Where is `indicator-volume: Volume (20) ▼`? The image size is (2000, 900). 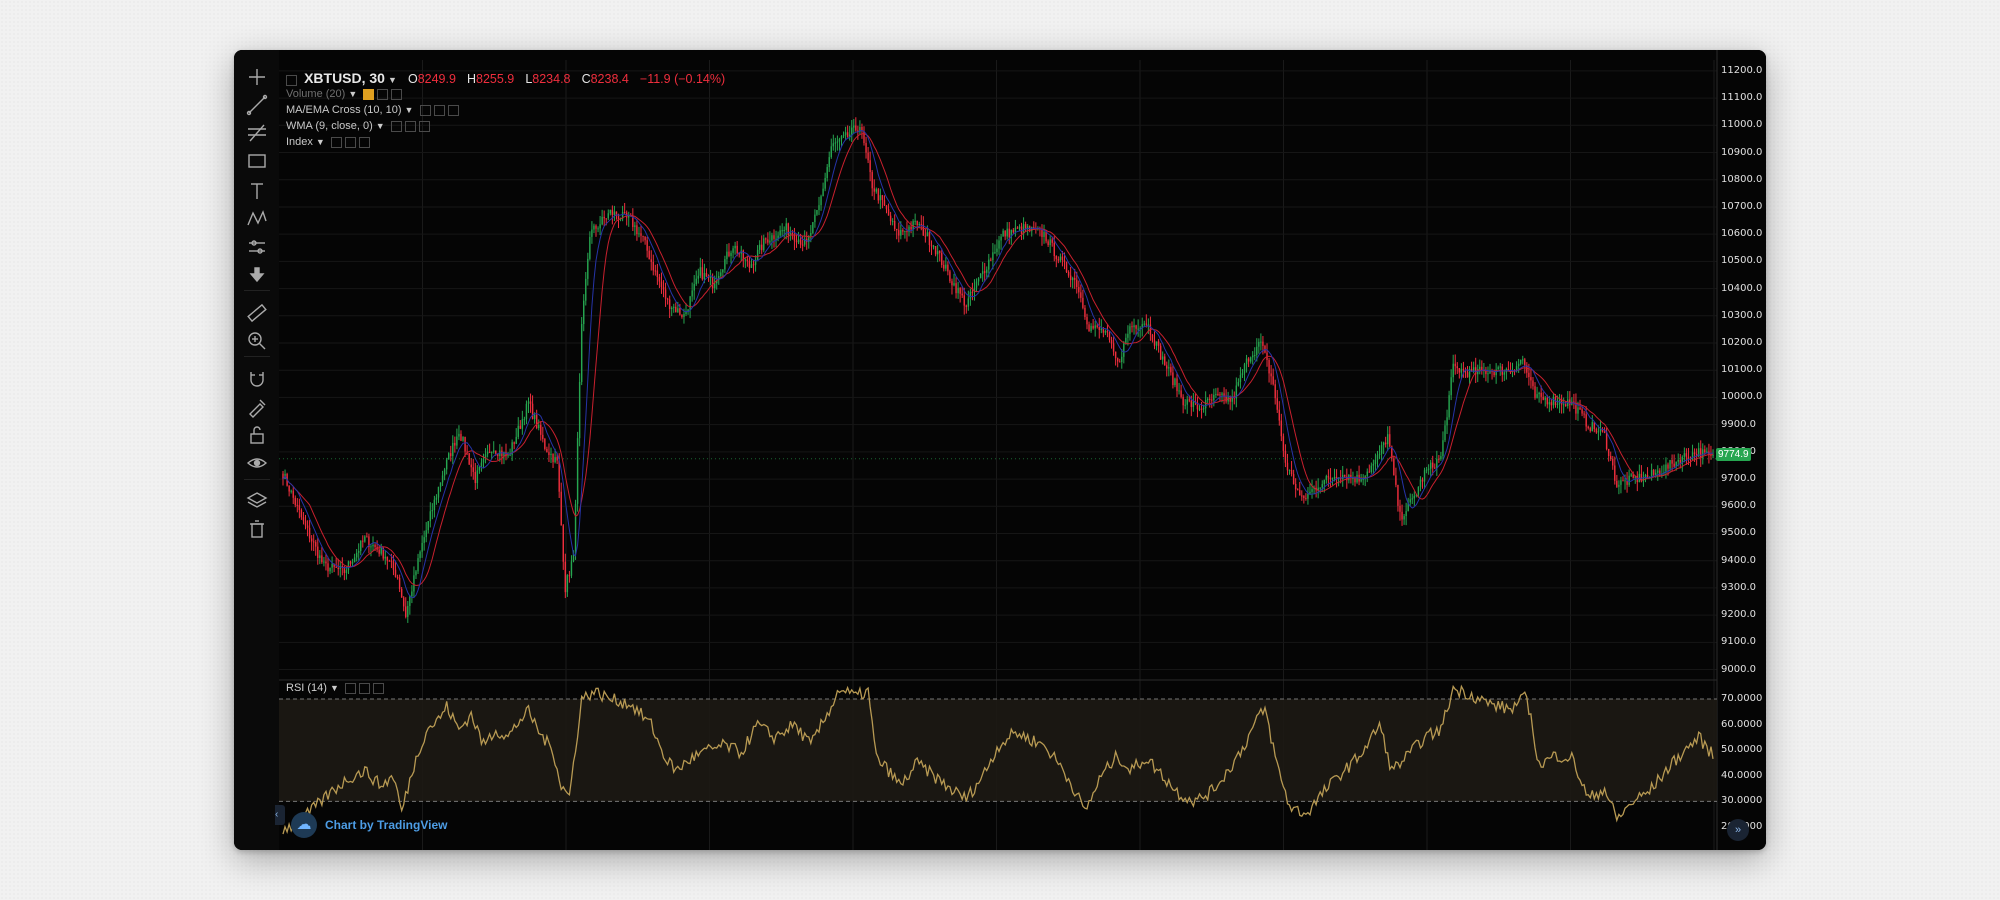 indicator-volume: Volume (20) ▼ is located at coordinates (505, 94).